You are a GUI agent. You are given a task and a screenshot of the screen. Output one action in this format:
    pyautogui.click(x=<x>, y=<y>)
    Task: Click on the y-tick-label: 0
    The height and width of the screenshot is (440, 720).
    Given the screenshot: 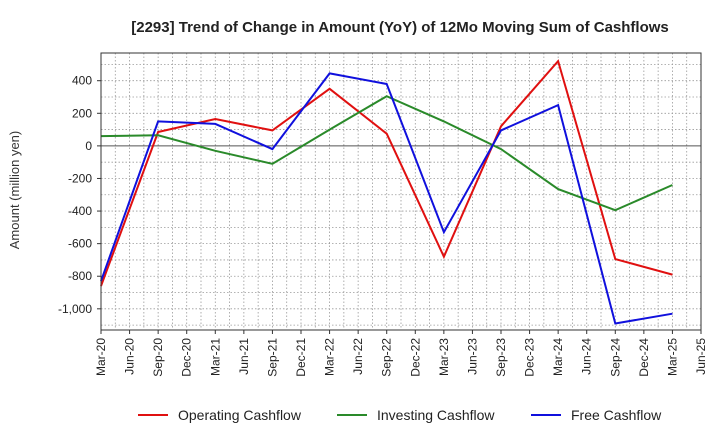 What is the action you would take?
    pyautogui.click(x=88, y=146)
    